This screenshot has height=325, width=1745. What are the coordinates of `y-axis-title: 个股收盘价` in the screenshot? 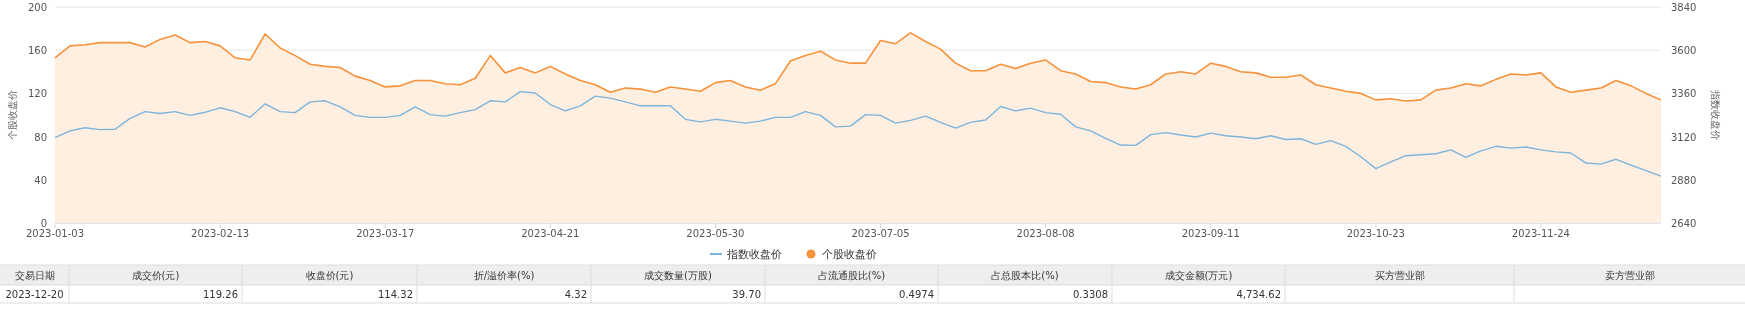 It's located at (12, 115).